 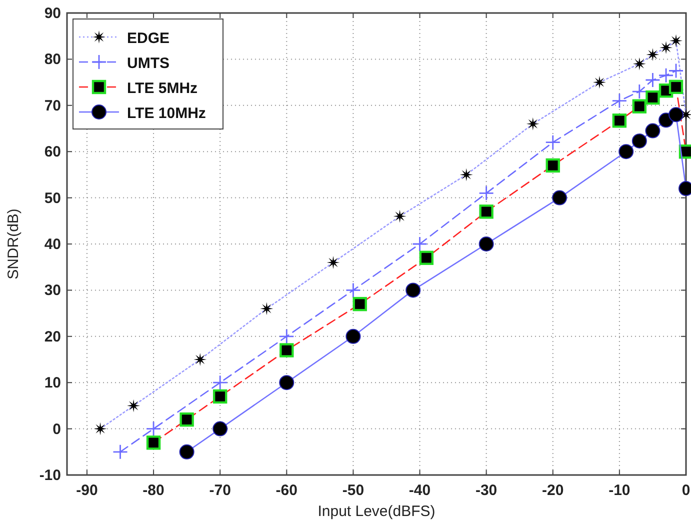 I want to click on x-tick-label: -50, so click(x=353, y=490).